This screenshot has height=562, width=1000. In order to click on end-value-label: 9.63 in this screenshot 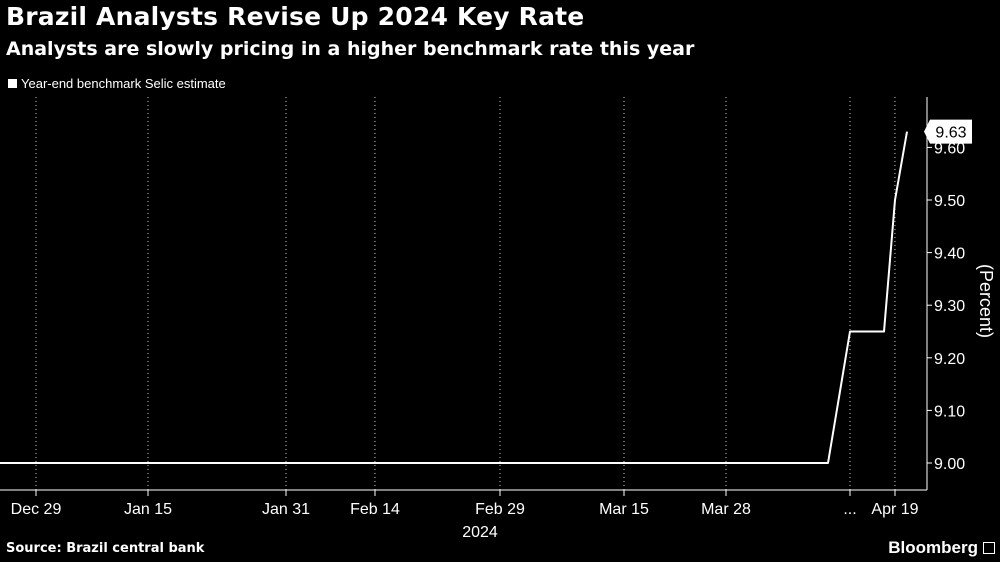, I will do `click(950, 133)`.